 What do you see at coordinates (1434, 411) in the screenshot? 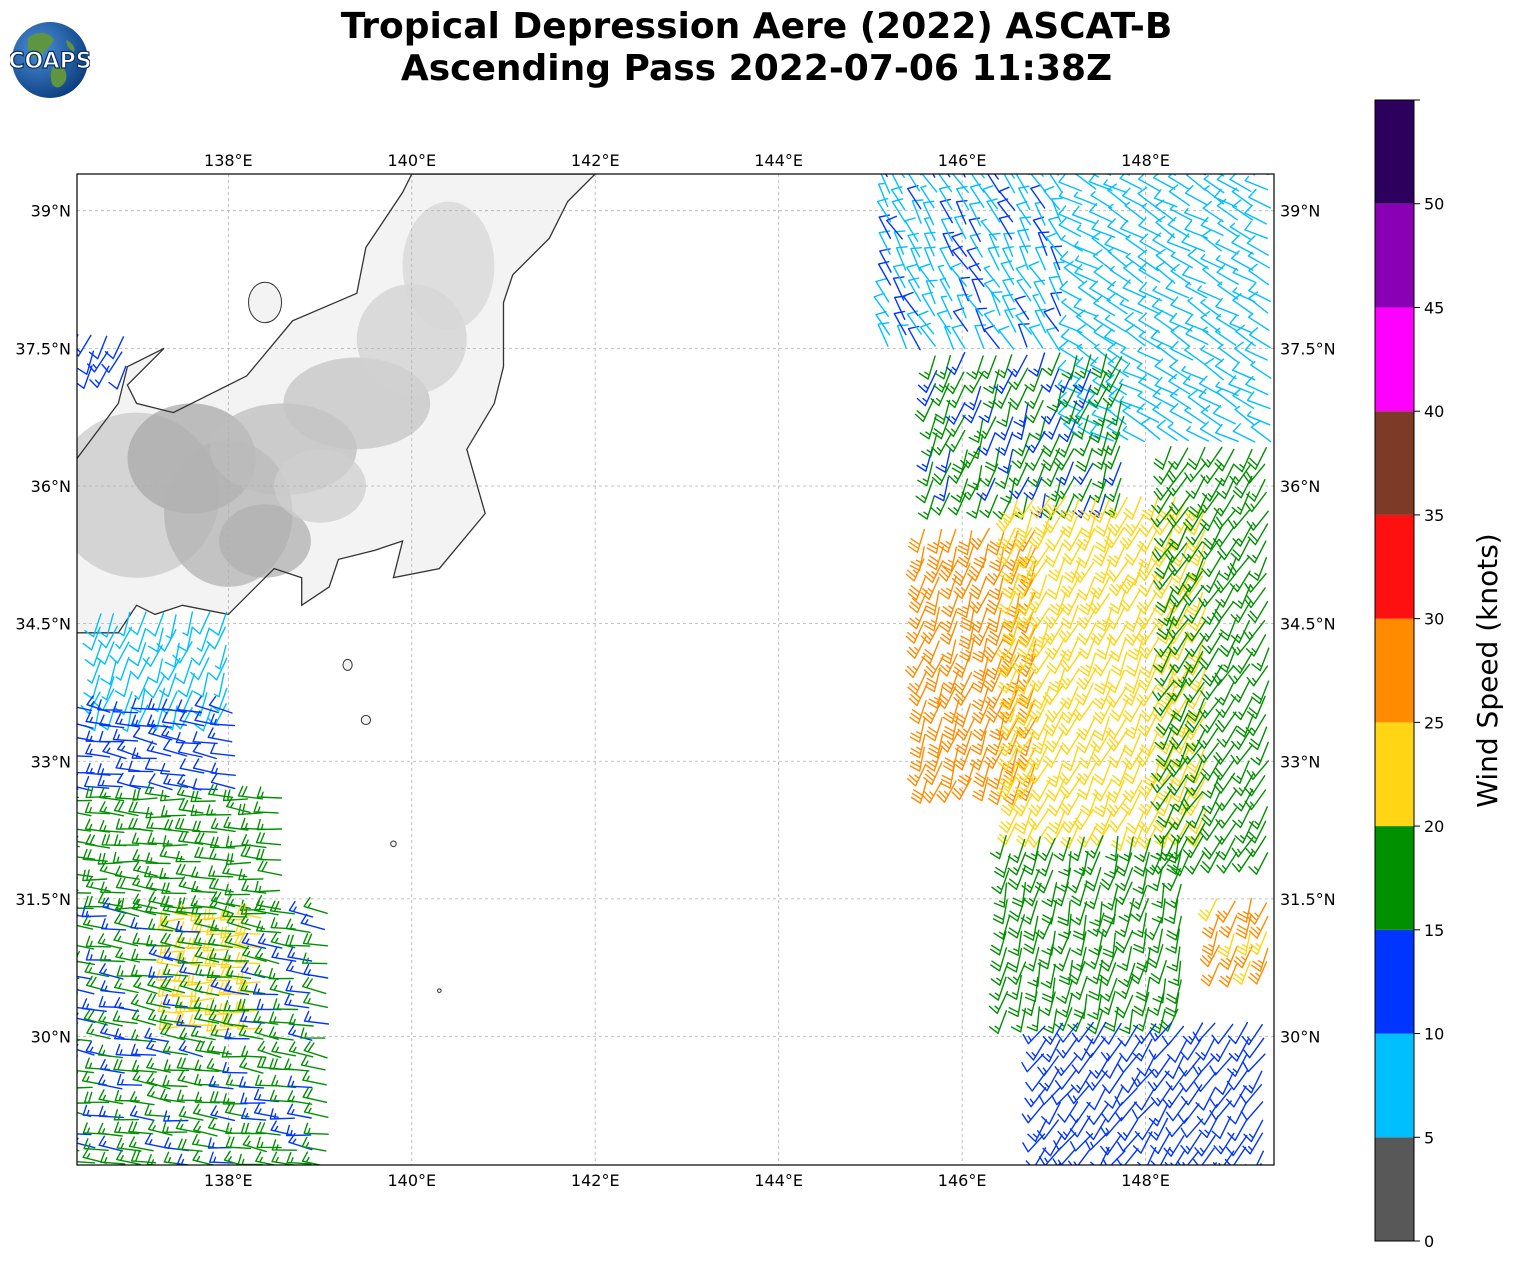
I see `colorbar-tick-label: 40` at bounding box center [1434, 411].